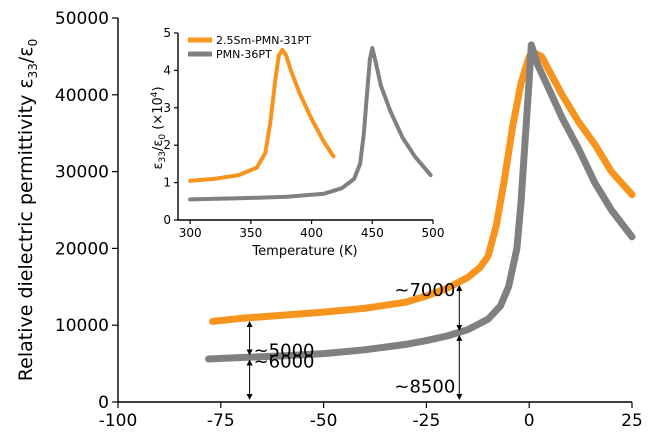 The width and height of the screenshot is (648, 435). Describe the element at coordinates (170, 126) in the screenshot. I see `inset-y-ticks: 0 1 2 3 4 5` at that location.